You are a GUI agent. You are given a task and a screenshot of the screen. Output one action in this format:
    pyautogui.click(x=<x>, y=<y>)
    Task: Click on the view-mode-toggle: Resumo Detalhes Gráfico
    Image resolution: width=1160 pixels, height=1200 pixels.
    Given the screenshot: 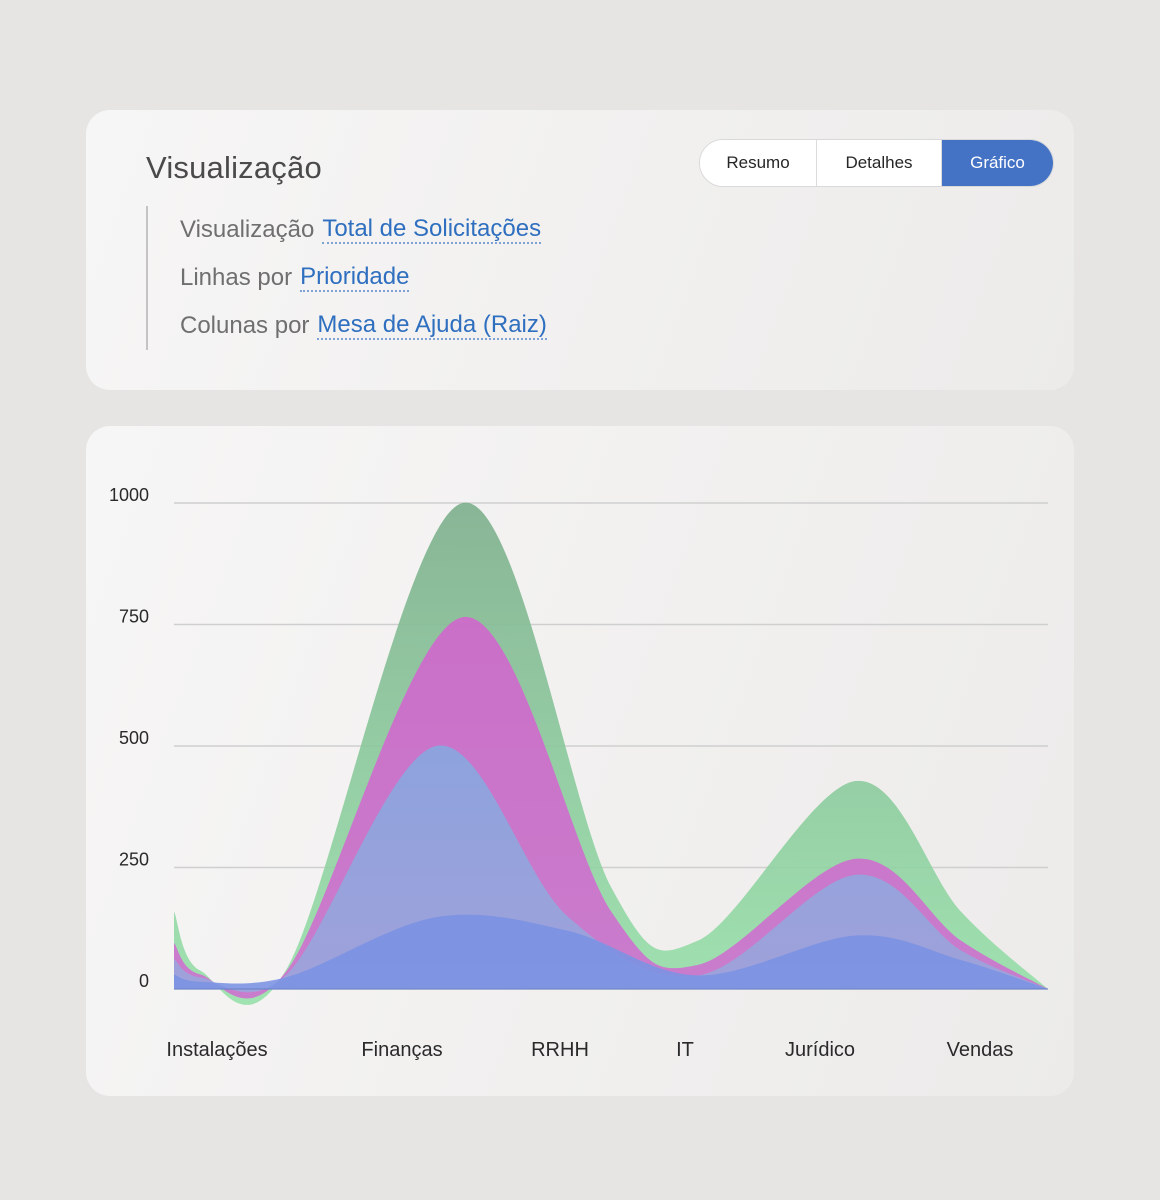 What is the action you would take?
    pyautogui.click(x=876, y=163)
    